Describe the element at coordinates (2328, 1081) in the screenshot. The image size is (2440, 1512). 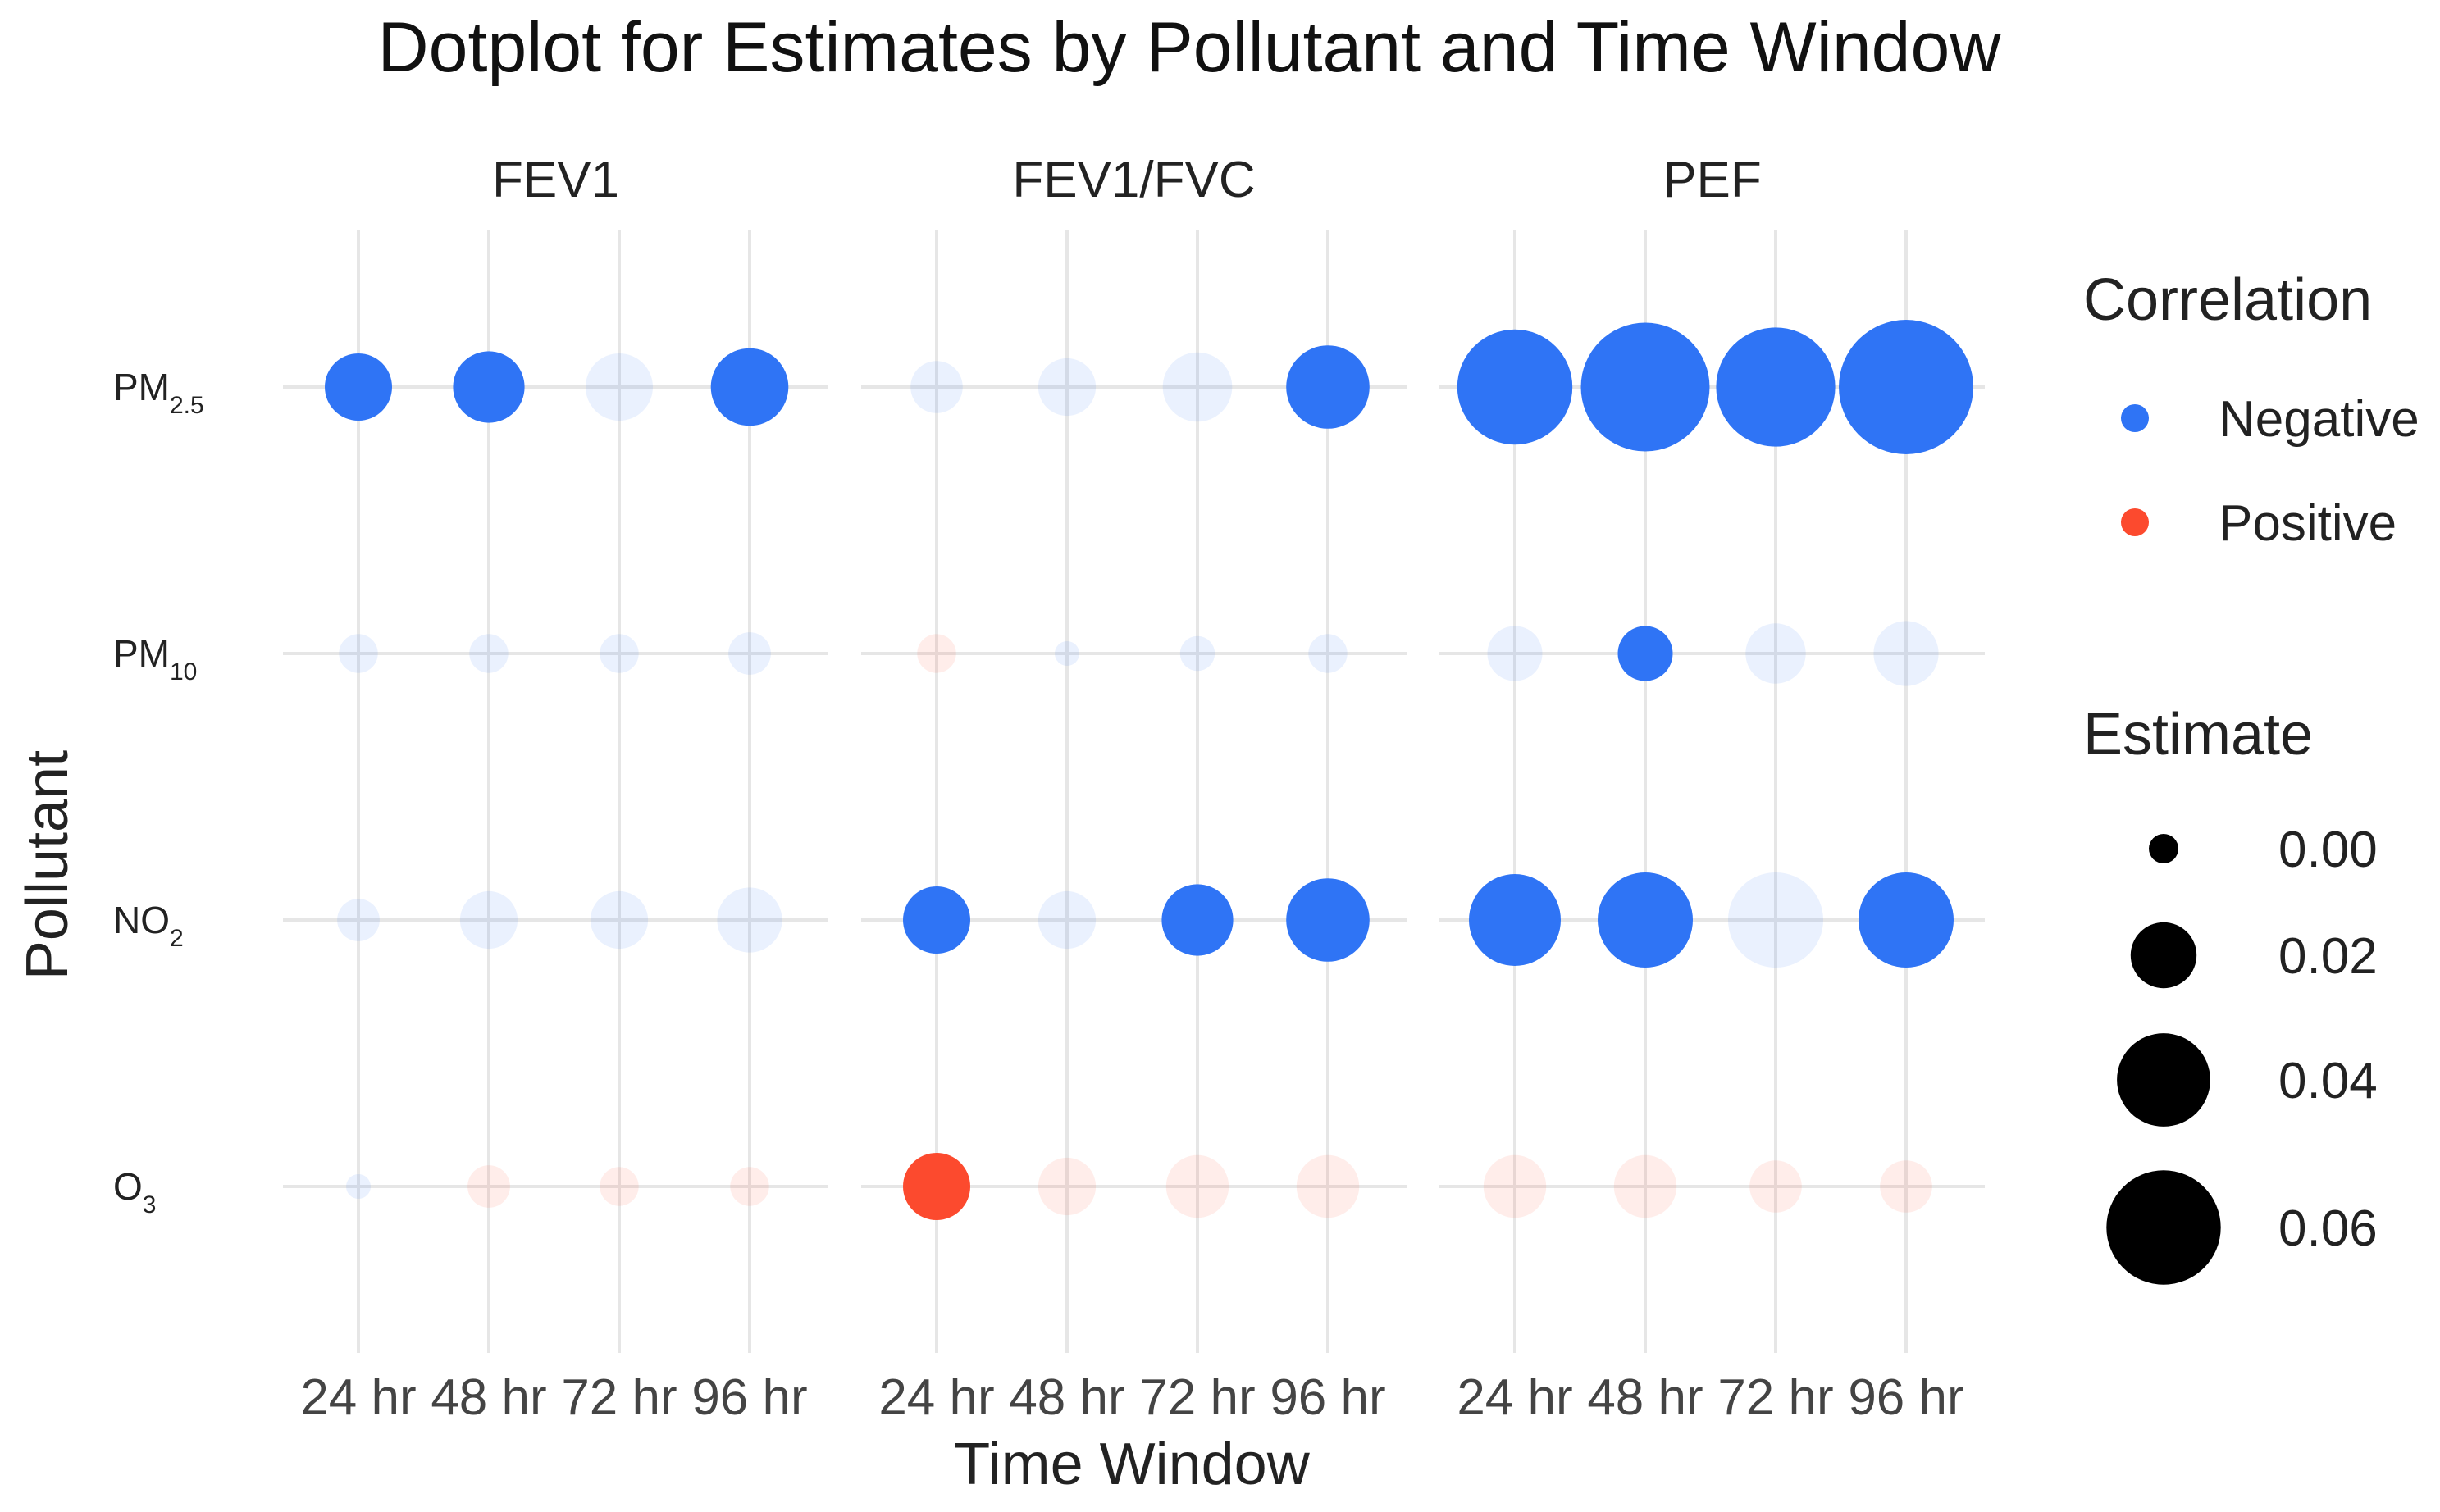
I see `legend-size-label: 0.04` at that location.